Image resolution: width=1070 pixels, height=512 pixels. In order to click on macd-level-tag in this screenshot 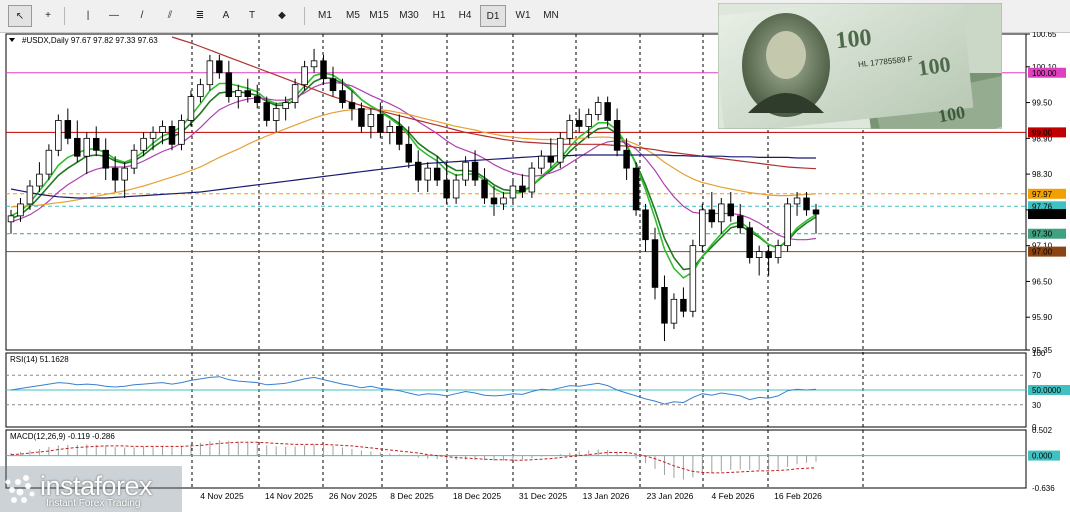, I will do `click(1044, 455)`.